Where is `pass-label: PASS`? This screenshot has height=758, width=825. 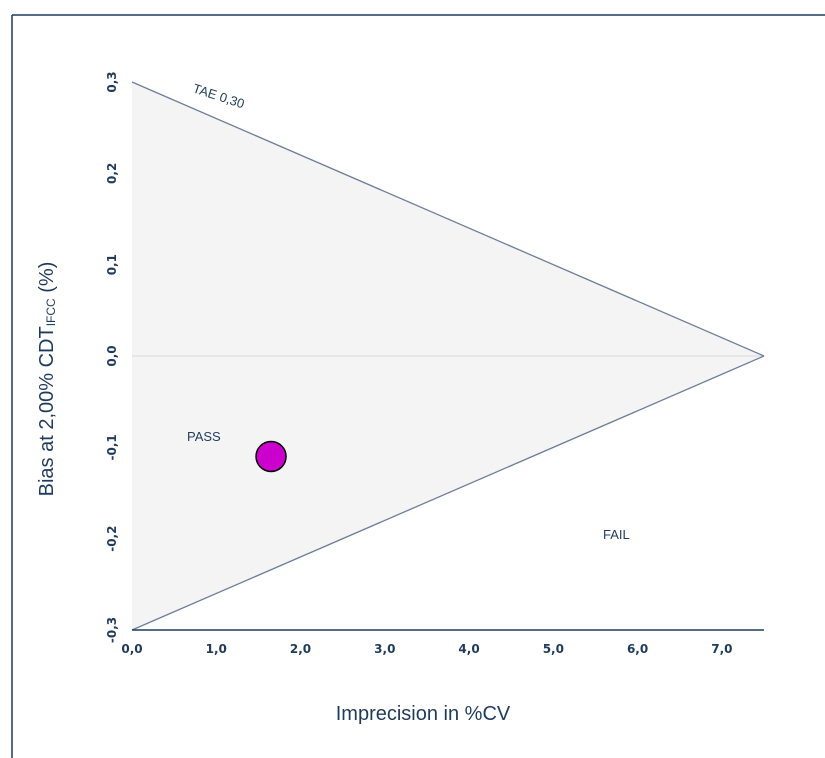 pass-label: PASS is located at coordinates (204, 436).